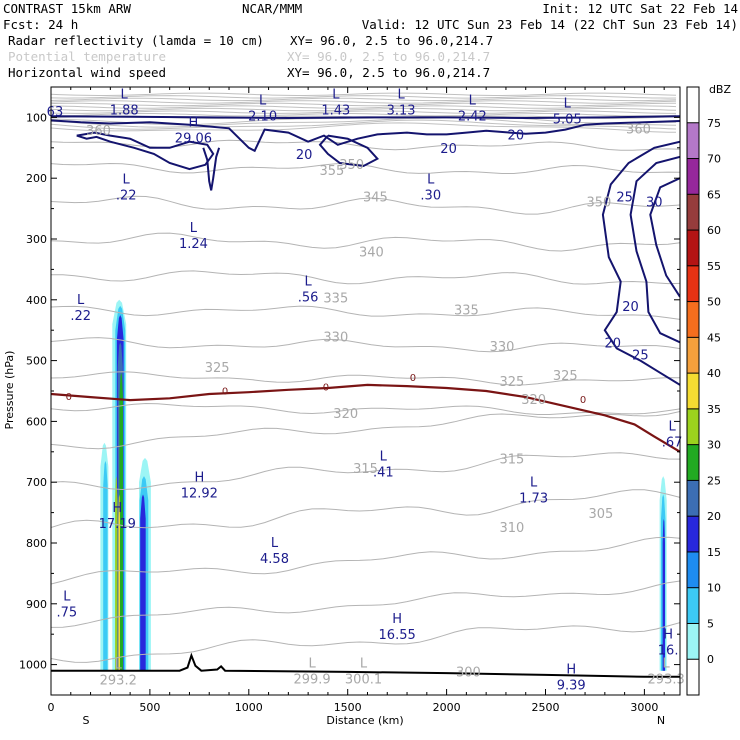 The height and width of the screenshot is (740, 740). What do you see at coordinates (714, 230) in the screenshot?
I see `colorbar-label: 60` at bounding box center [714, 230].